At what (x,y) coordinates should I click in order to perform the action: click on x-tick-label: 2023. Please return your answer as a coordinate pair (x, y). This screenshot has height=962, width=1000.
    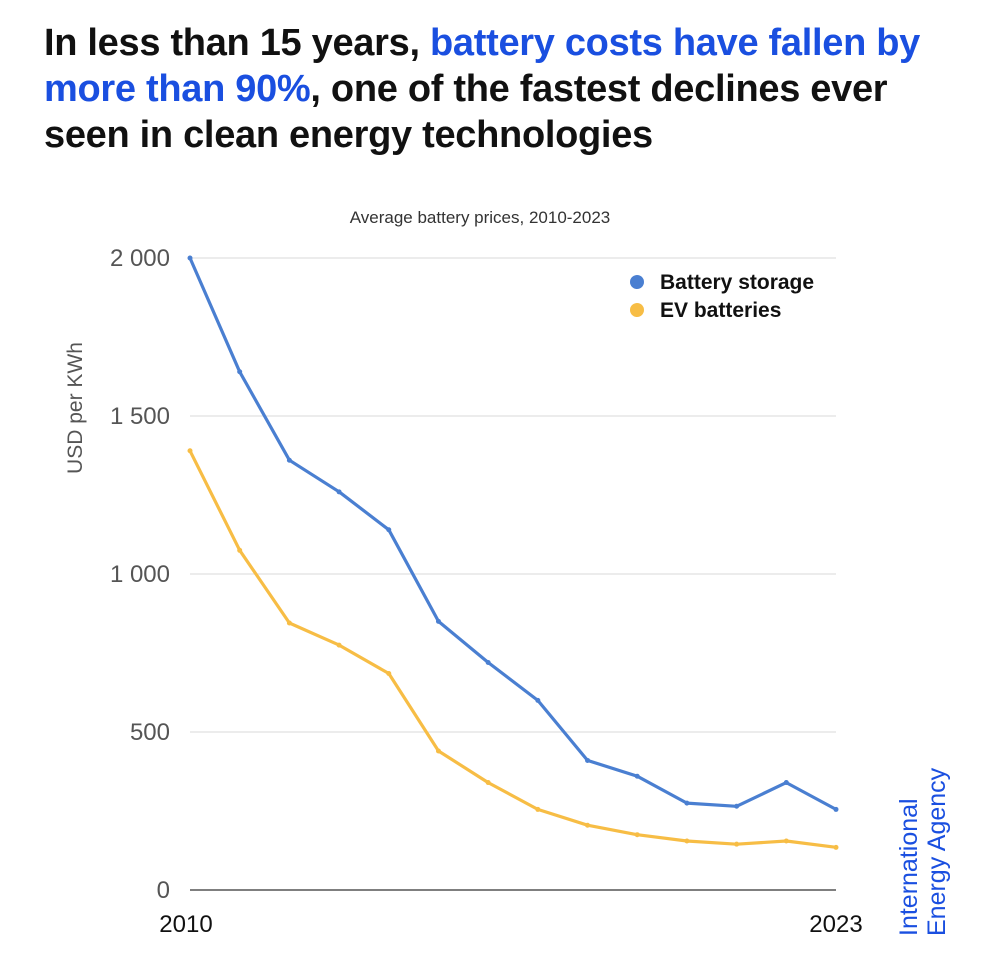
    Looking at the image, I should click on (835, 924).